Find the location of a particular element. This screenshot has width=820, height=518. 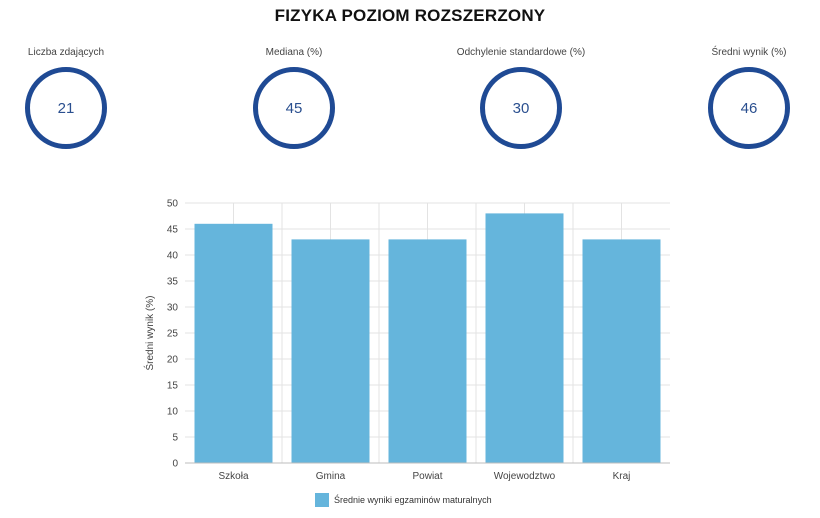

y-tick-label: 15 is located at coordinates (173, 386).